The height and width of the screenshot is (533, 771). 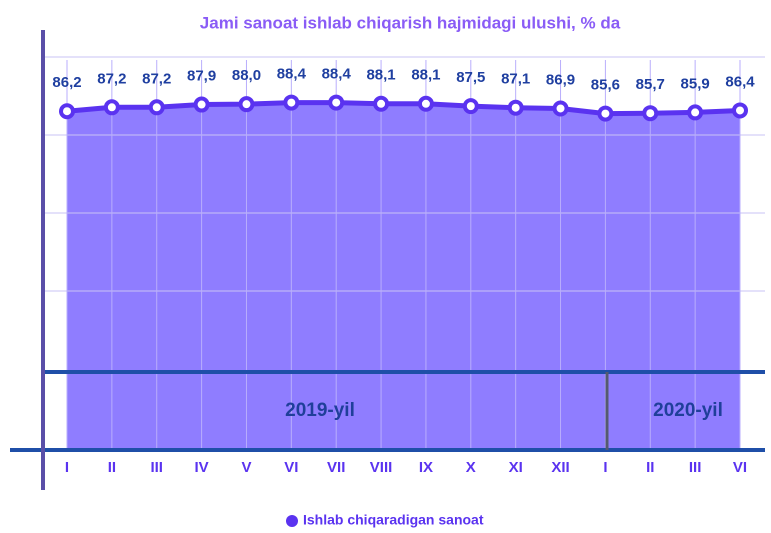 I want to click on data-label: 85,6, so click(x=605, y=85).